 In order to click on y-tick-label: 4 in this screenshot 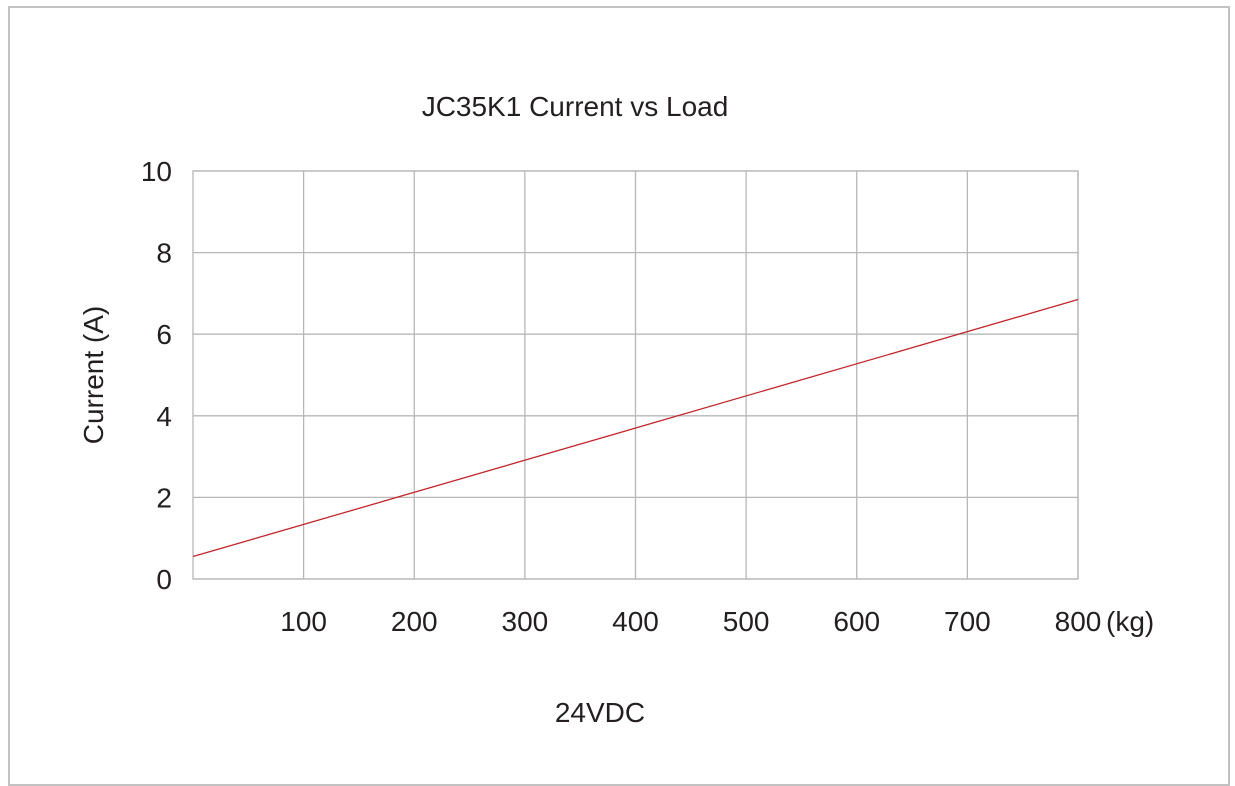, I will do `click(164, 416)`.